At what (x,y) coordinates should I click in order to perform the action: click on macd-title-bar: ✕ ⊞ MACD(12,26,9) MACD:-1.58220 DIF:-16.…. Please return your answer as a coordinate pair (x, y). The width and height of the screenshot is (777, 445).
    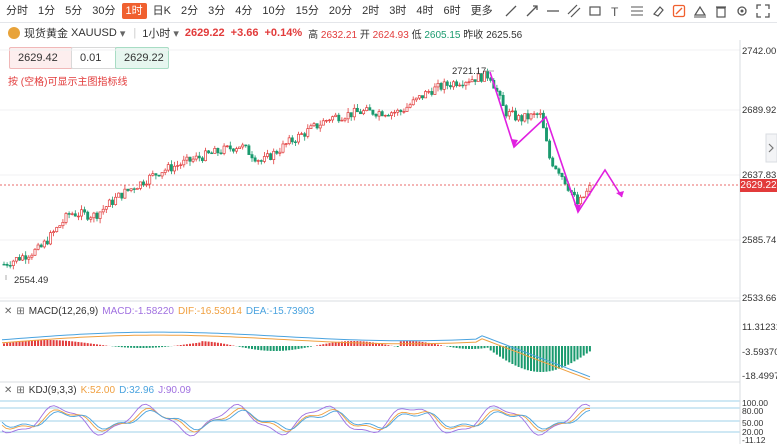
    Looking at the image, I should click on (159, 311).